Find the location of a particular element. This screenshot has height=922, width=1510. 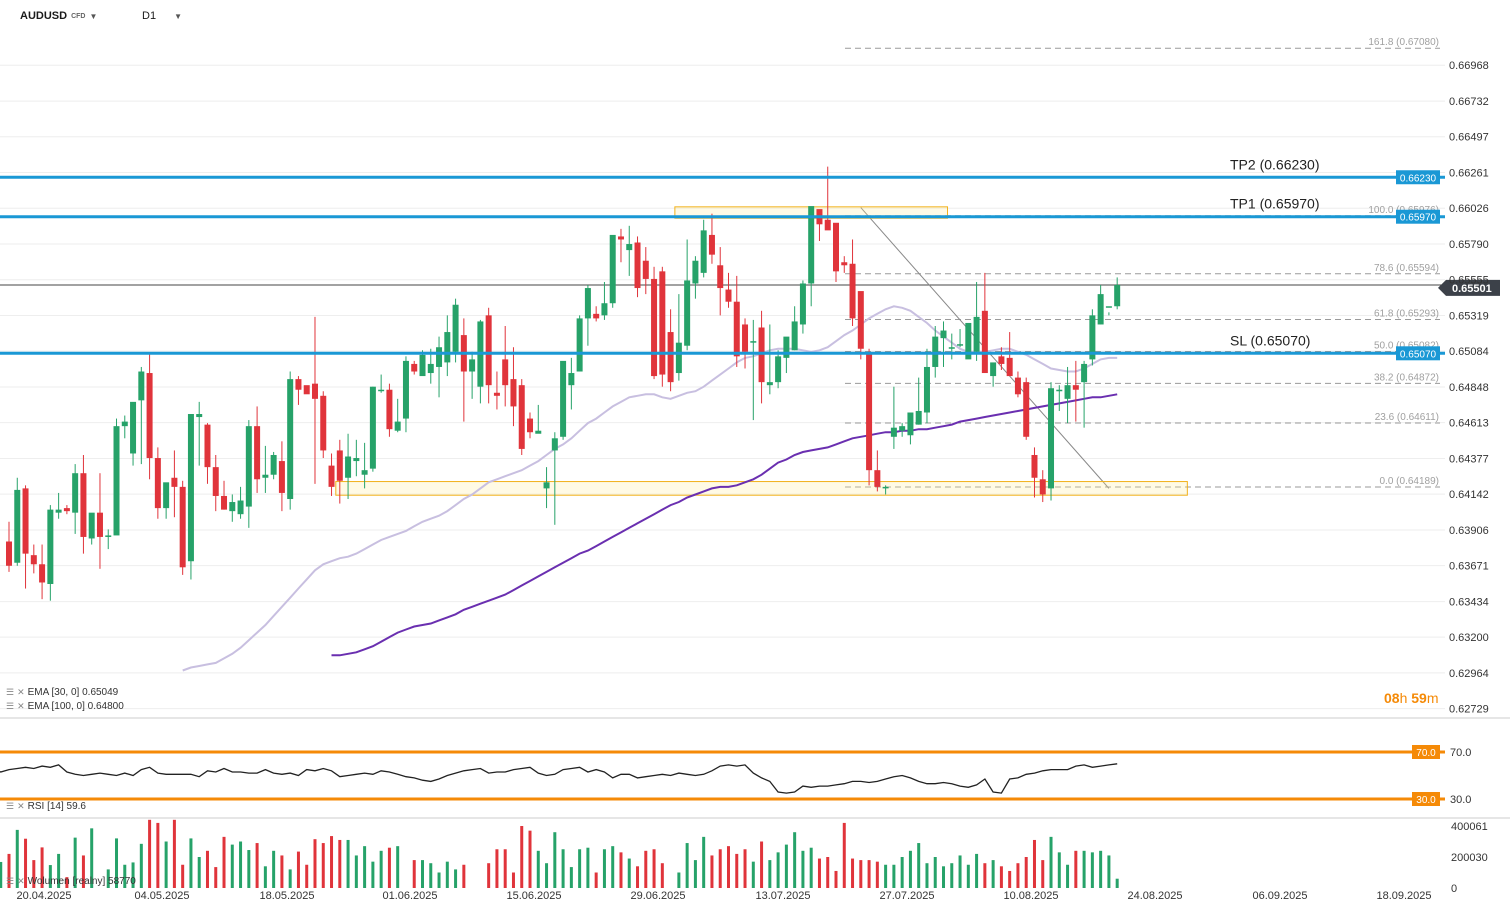

level-price-tag-text: 0.65070 is located at coordinates (1418, 354).